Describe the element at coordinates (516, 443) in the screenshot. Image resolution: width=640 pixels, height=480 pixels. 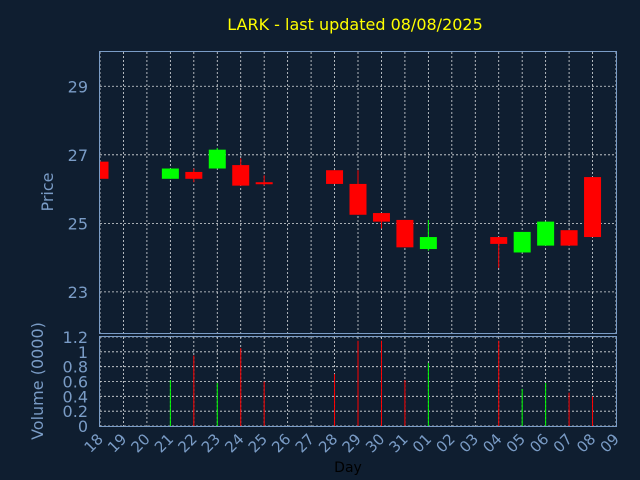
I see `x-tick-label: 05` at that location.